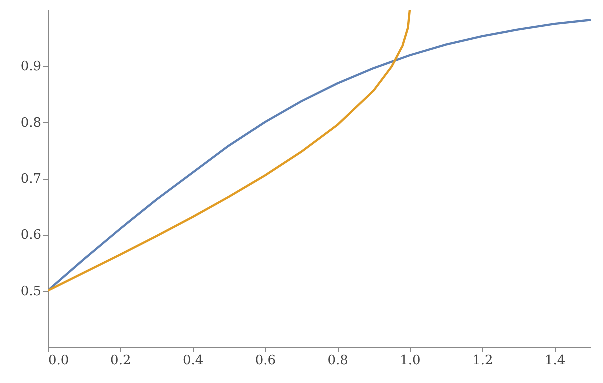 The image size is (603, 383). What do you see at coordinates (31, 292) in the screenshot?
I see `y-tick-label: 0.5` at bounding box center [31, 292].